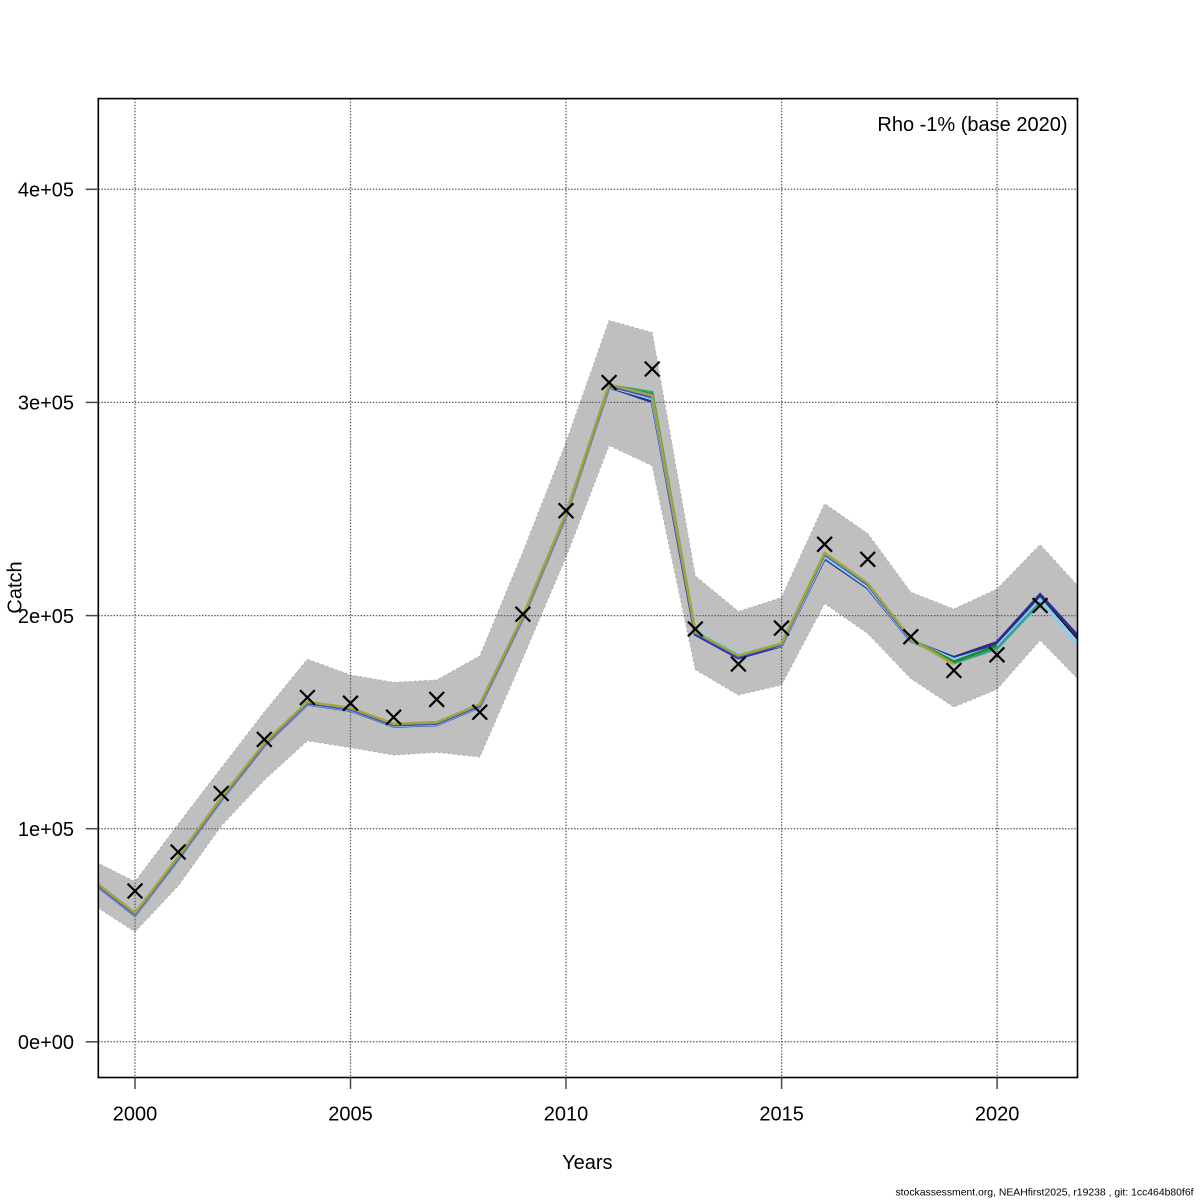 This screenshot has height=1200, width=1200. I want to click on svg-text: Years, so click(587, 1163).